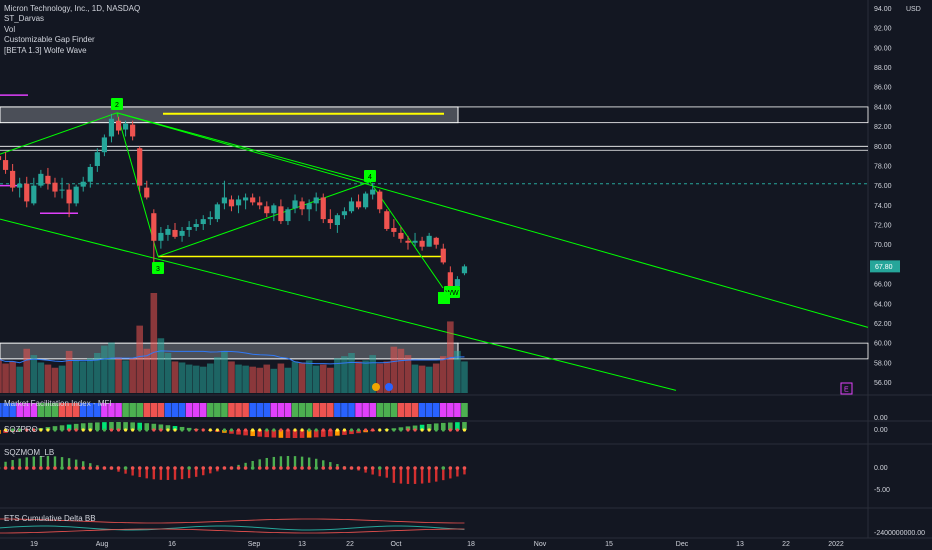 The image size is (932, 550). Describe the element at coordinates (21, 429) in the screenshot. I see `sqzpro-pane-label: SQZPRO` at that location.